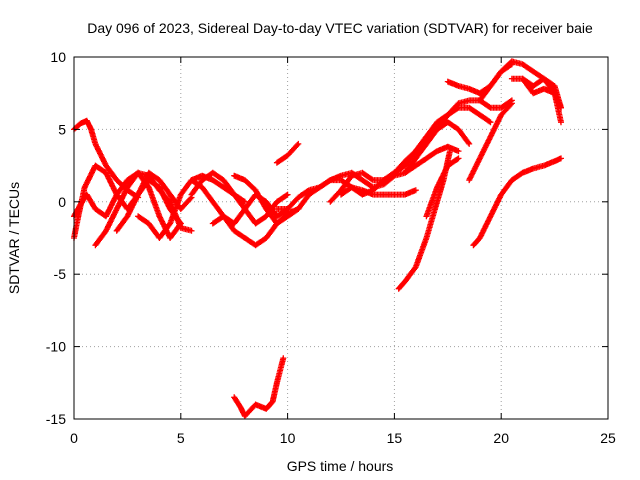  I want to click on x-tick-label-0: 0, so click(74, 438).